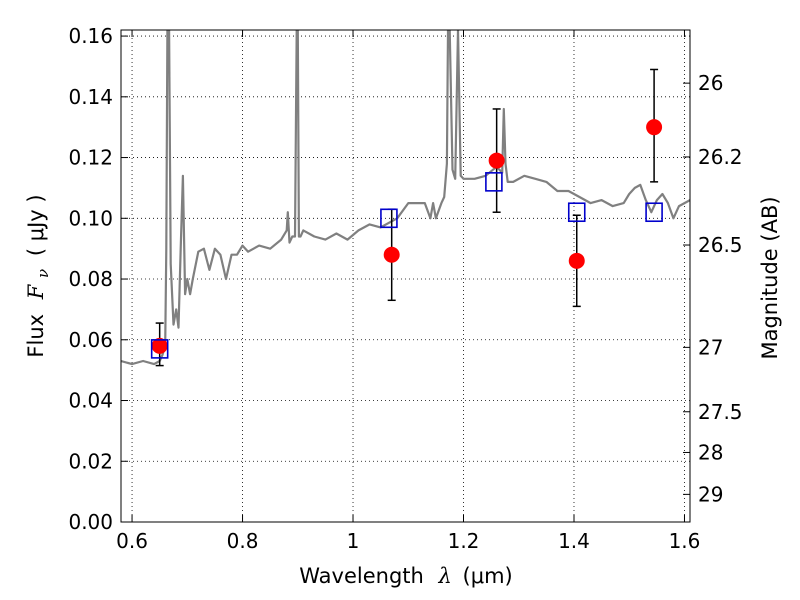 The width and height of the screenshot is (800, 600). What do you see at coordinates (36, 336) in the screenshot?
I see `y-axis-label-text: Flux` at bounding box center [36, 336].